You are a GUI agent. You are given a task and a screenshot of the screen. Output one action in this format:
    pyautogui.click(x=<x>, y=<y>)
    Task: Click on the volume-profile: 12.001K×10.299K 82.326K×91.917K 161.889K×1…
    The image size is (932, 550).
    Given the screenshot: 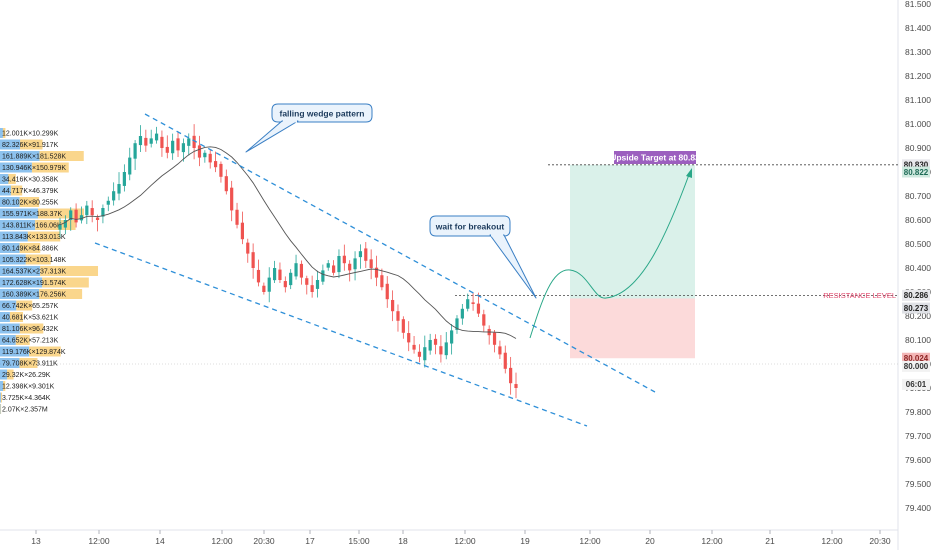 What is the action you would take?
    pyautogui.click(x=49, y=271)
    